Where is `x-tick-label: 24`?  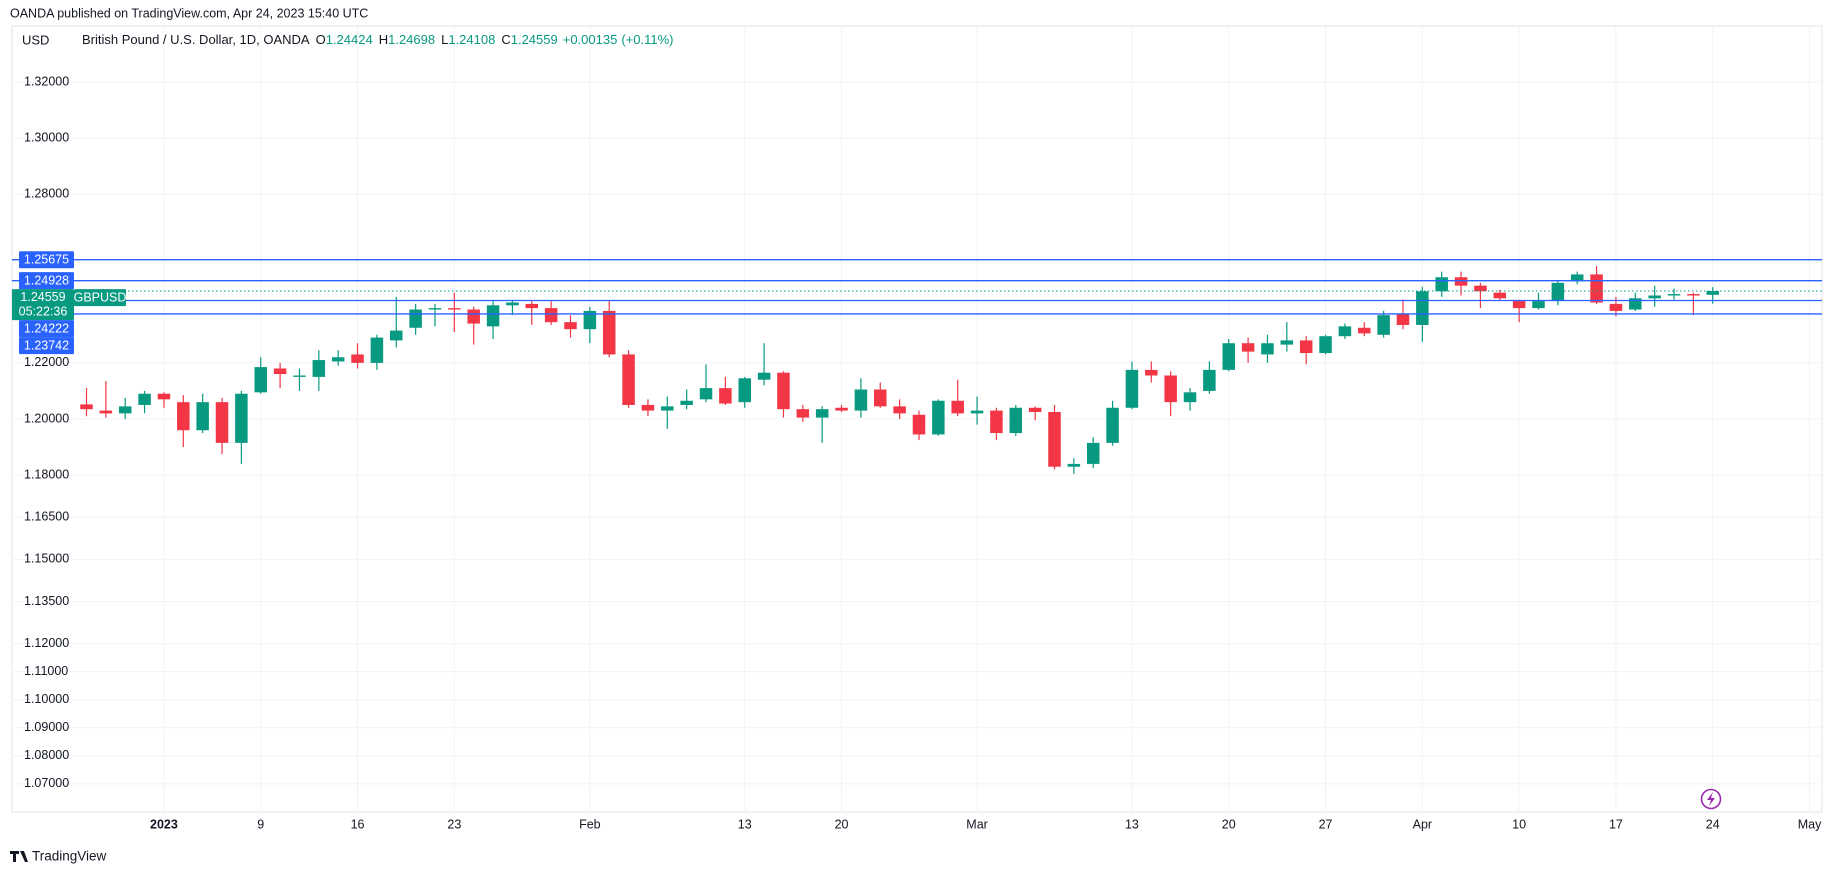 x-tick-label: 24 is located at coordinates (1713, 824).